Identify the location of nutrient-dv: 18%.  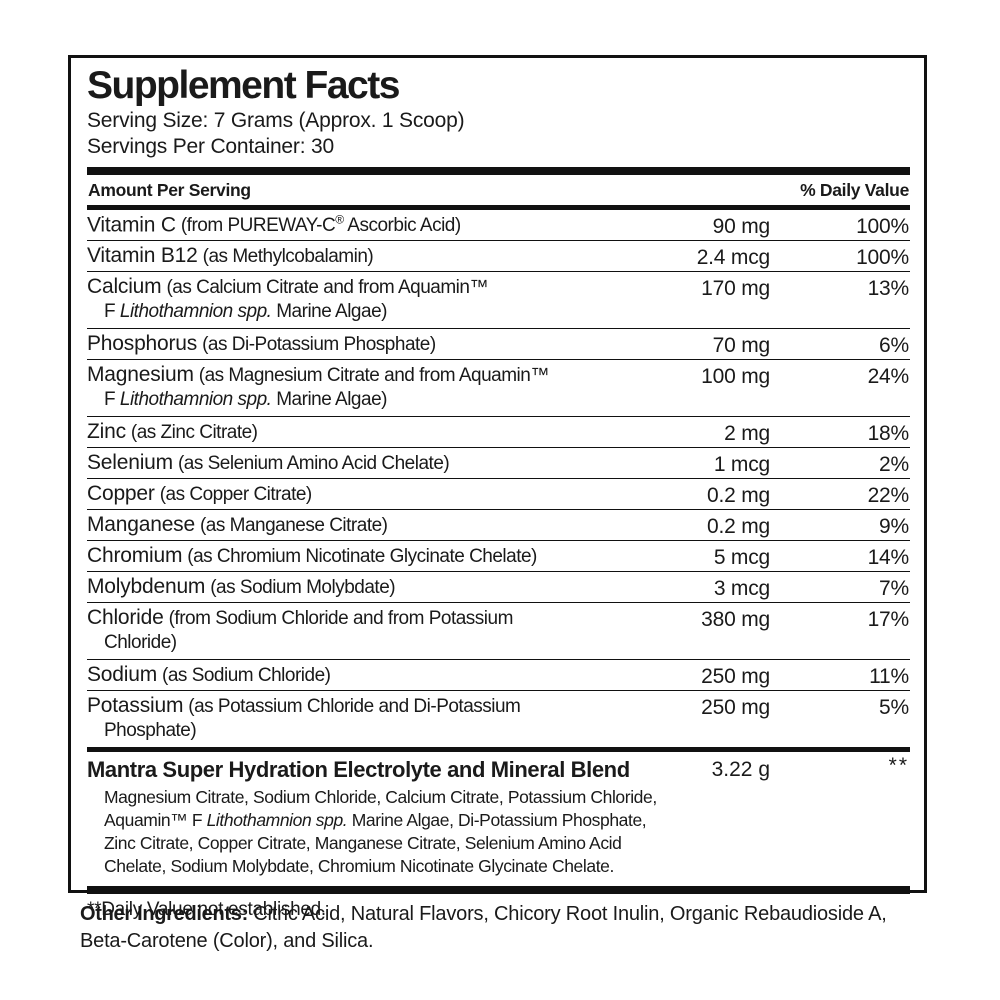
(888, 434).